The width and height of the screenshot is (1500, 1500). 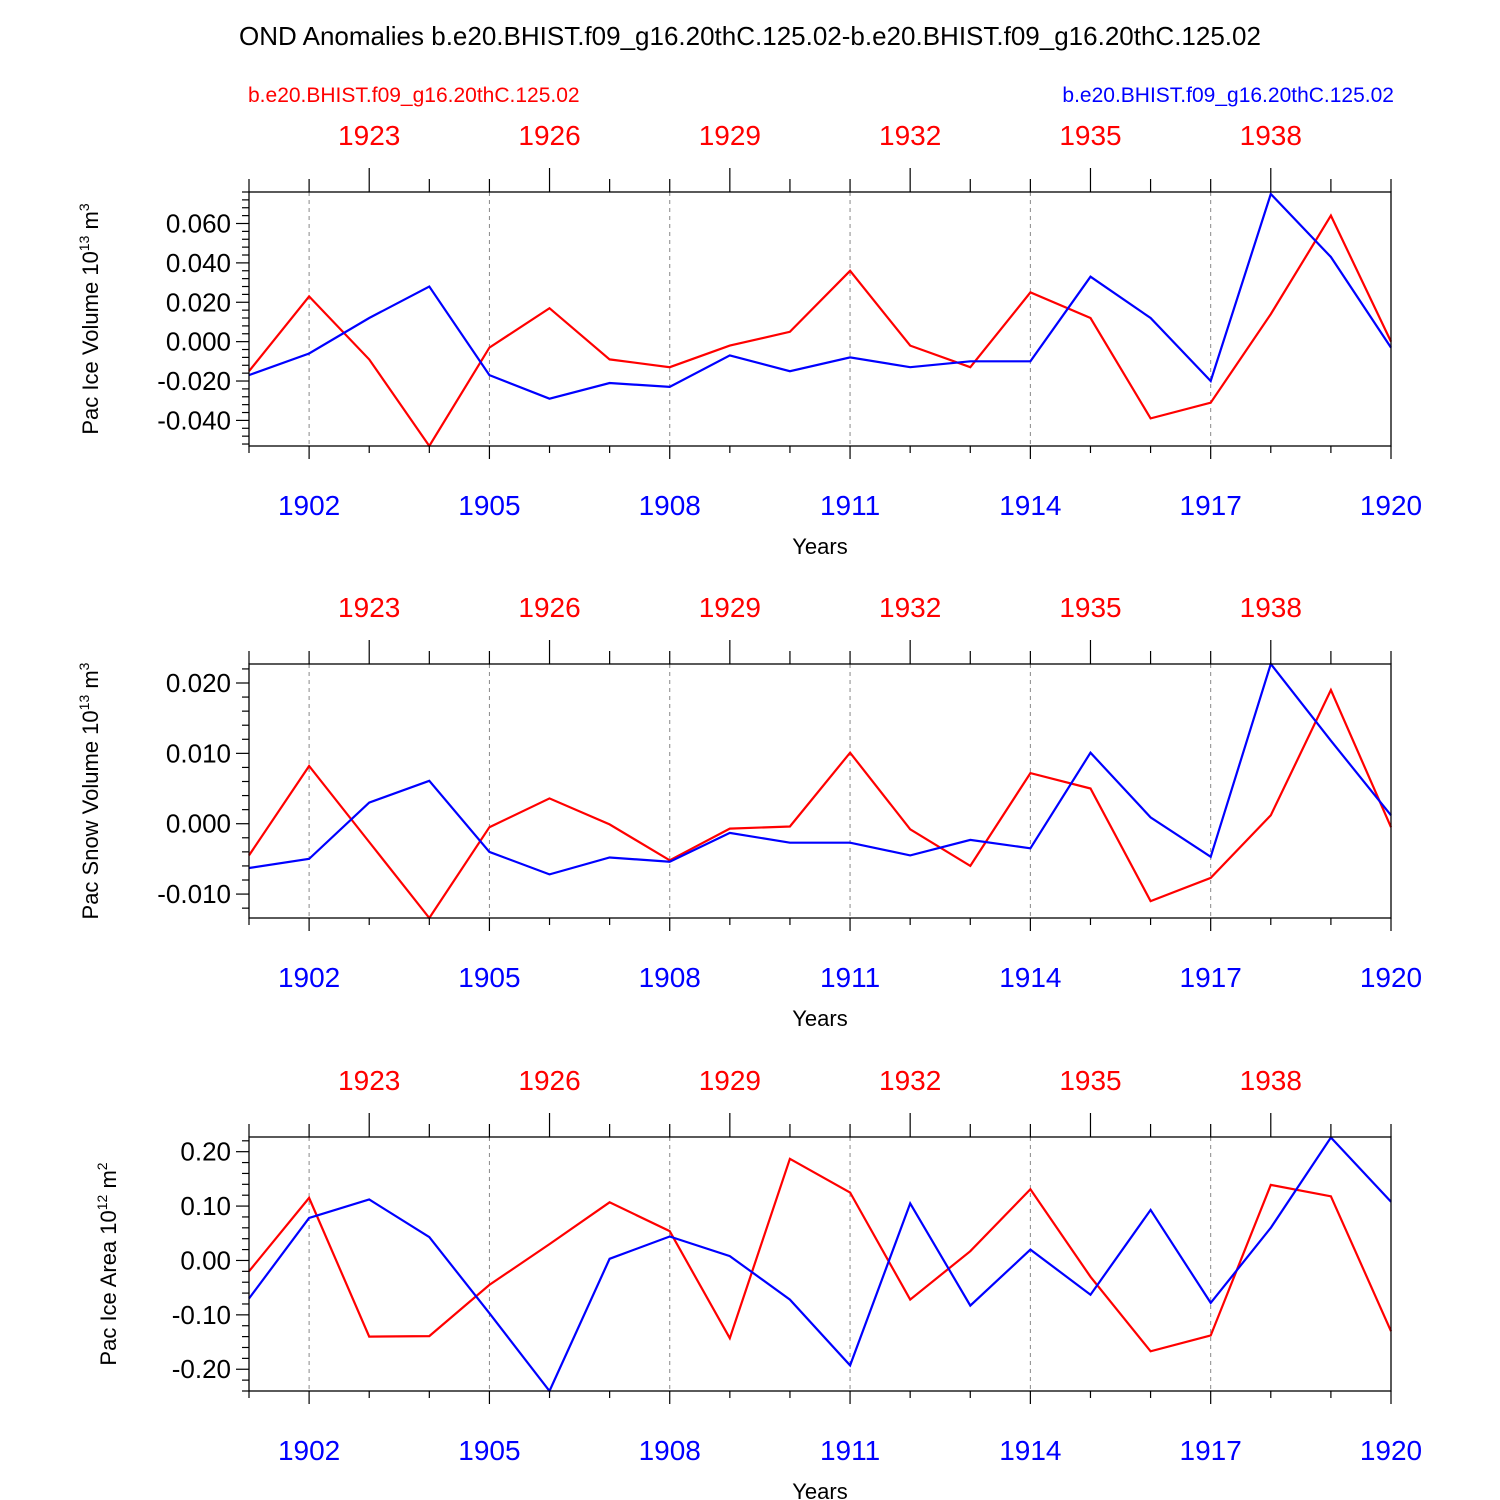 What do you see at coordinates (198, 753) in the screenshot?
I see `y-tick-label: 0.010` at bounding box center [198, 753].